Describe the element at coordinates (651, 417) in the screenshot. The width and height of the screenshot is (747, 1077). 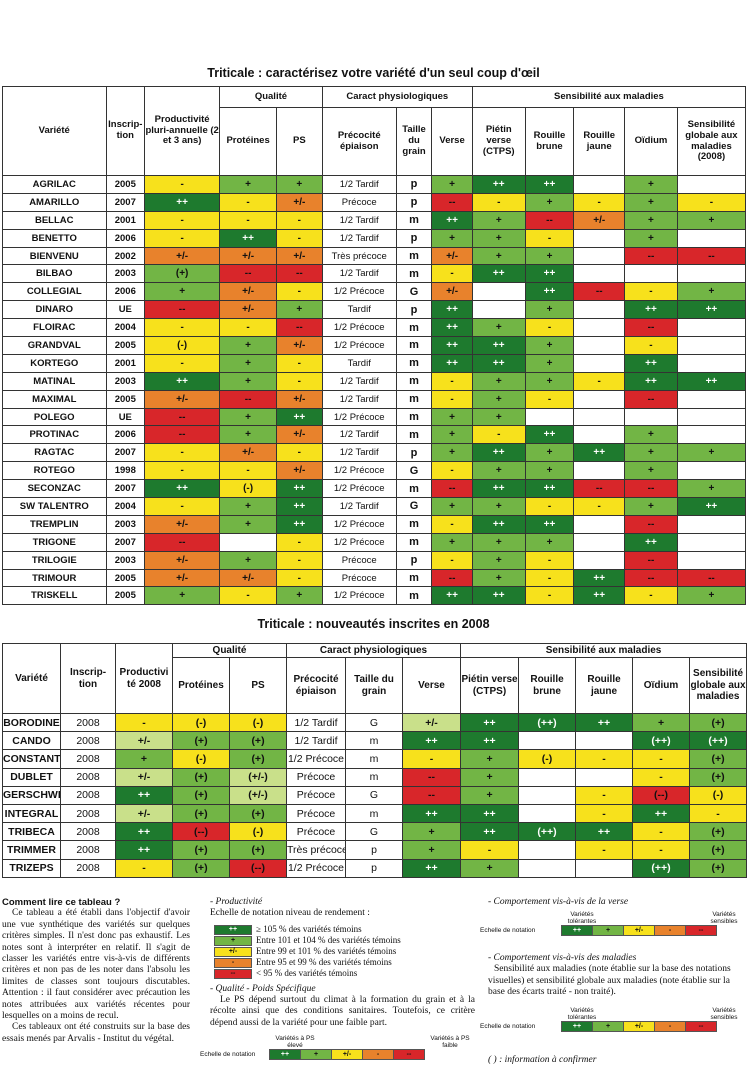
I see `cell-oidium` at that location.